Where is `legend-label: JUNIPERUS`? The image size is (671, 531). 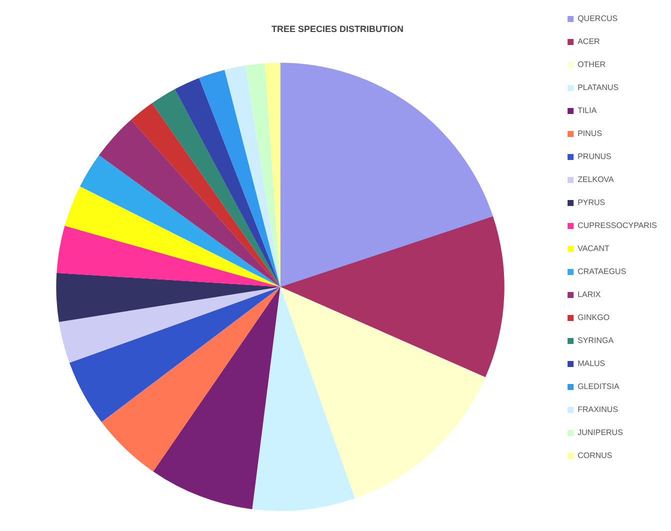
legend-label: JUNIPERUS is located at coordinates (600, 433).